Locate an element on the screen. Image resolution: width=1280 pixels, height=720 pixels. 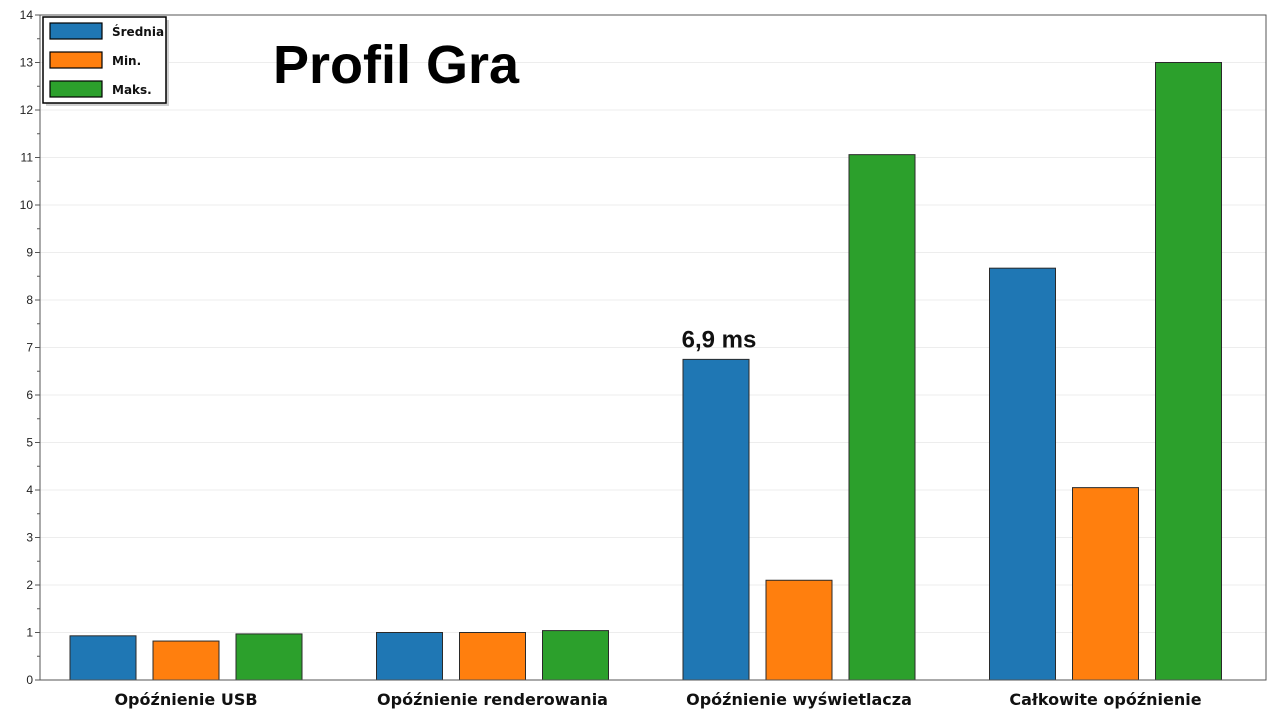
legend-label: Min. is located at coordinates (126, 61).